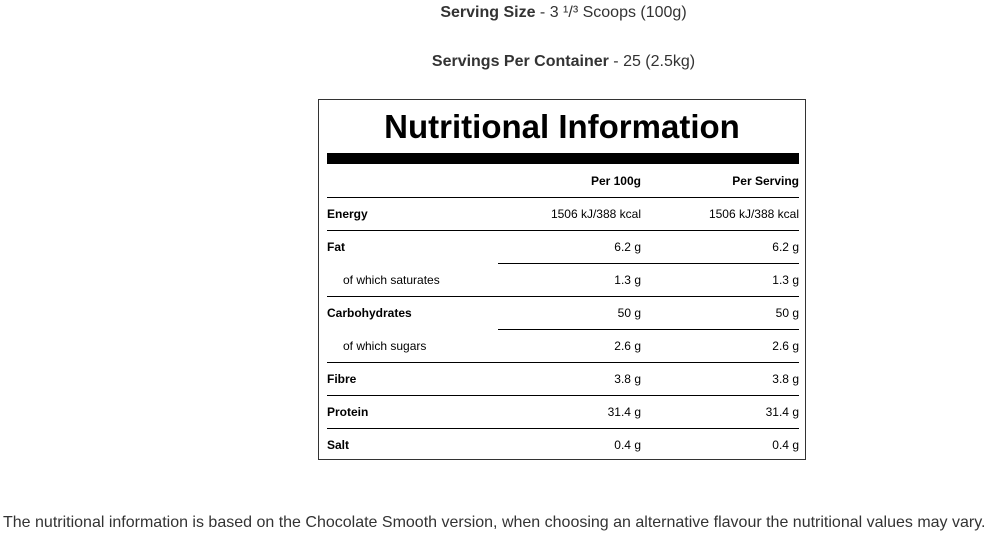  I want to click on per-serving-value: 31.4 g, so click(782, 412).